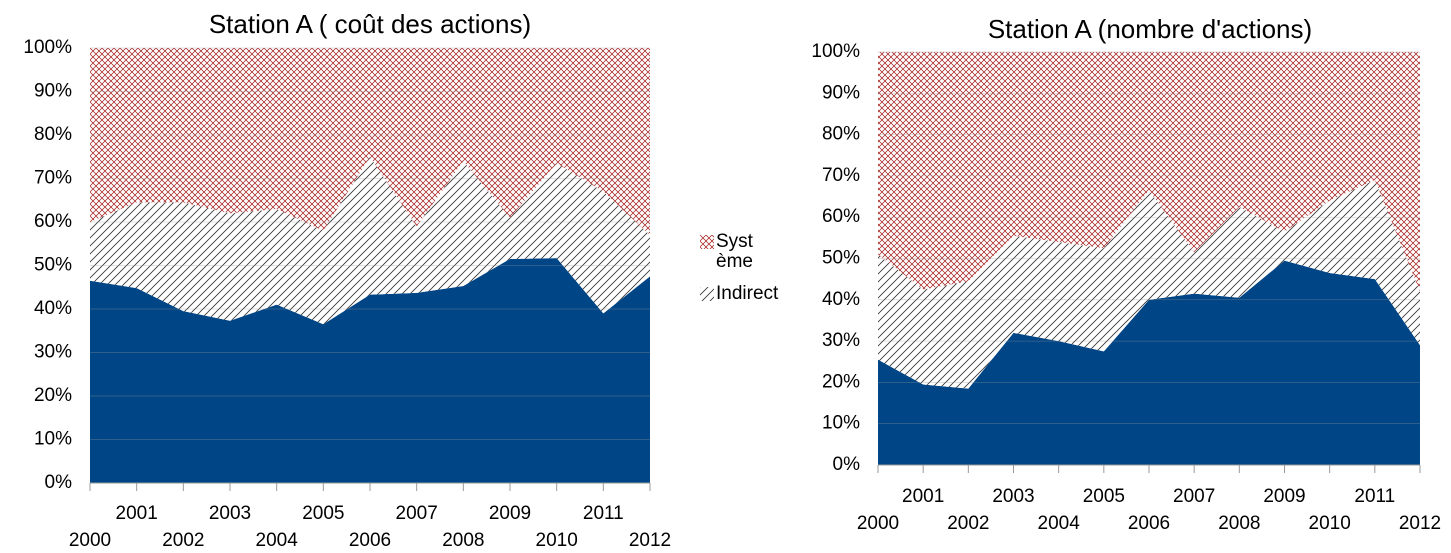  Describe the element at coordinates (1150, 29) in the screenshot. I see `chart-title: Station A (nombre d'actions)` at that location.